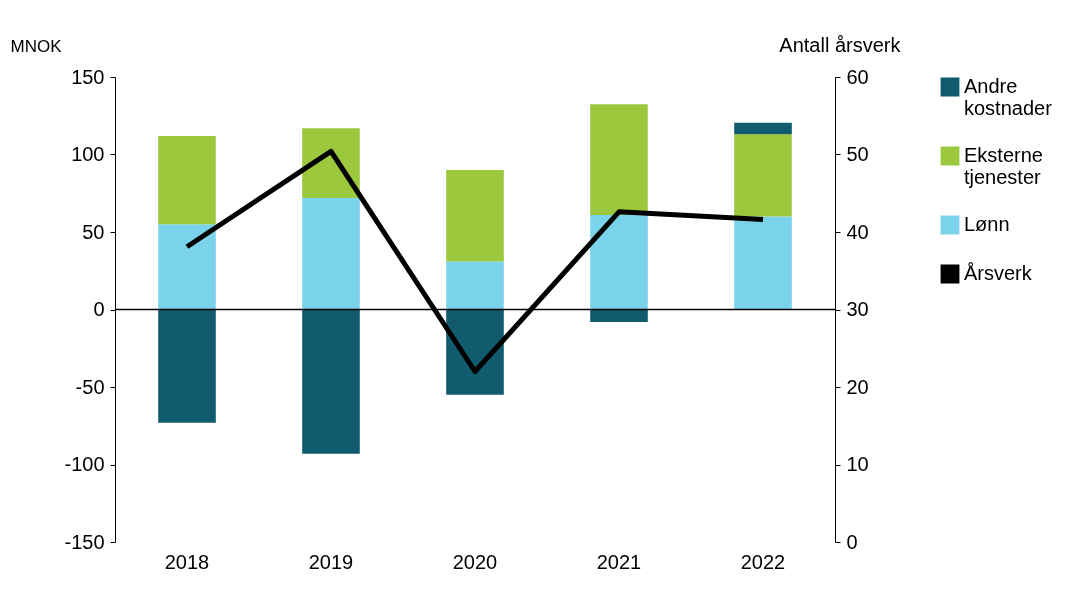 Image resolution: width=1091 pixels, height=593 pixels. What do you see at coordinates (88, 154) in the screenshot?
I see `y-tick-label: 100` at bounding box center [88, 154].